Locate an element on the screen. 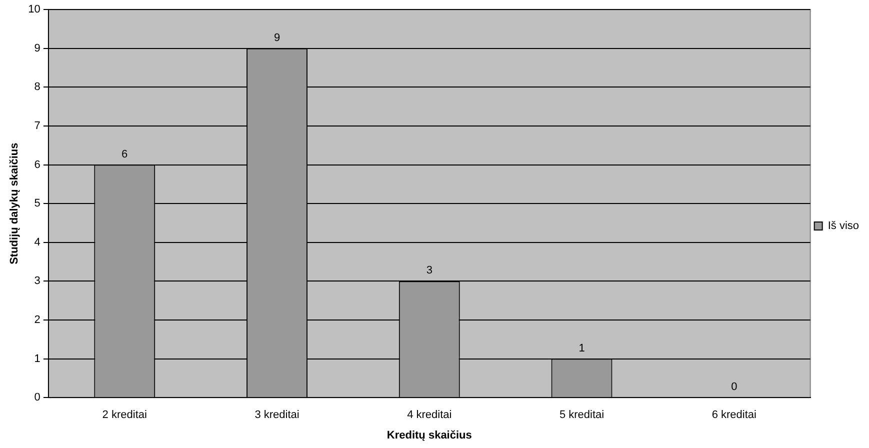  x-tick-label: 5 kreditai is located at coordinates (581, 415).